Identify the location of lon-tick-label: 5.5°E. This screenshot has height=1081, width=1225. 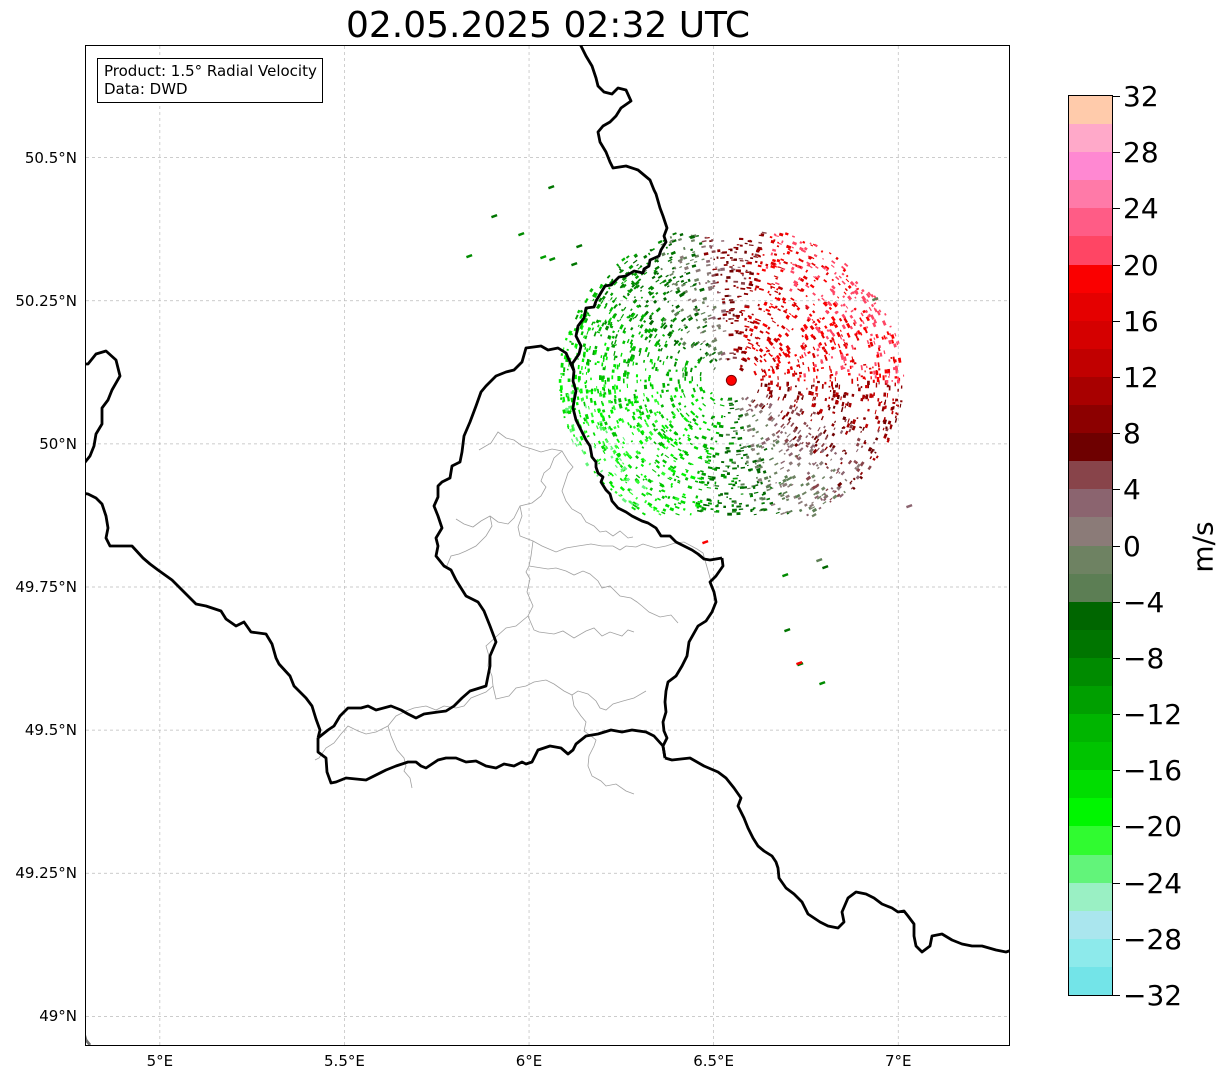
(344, 1061).